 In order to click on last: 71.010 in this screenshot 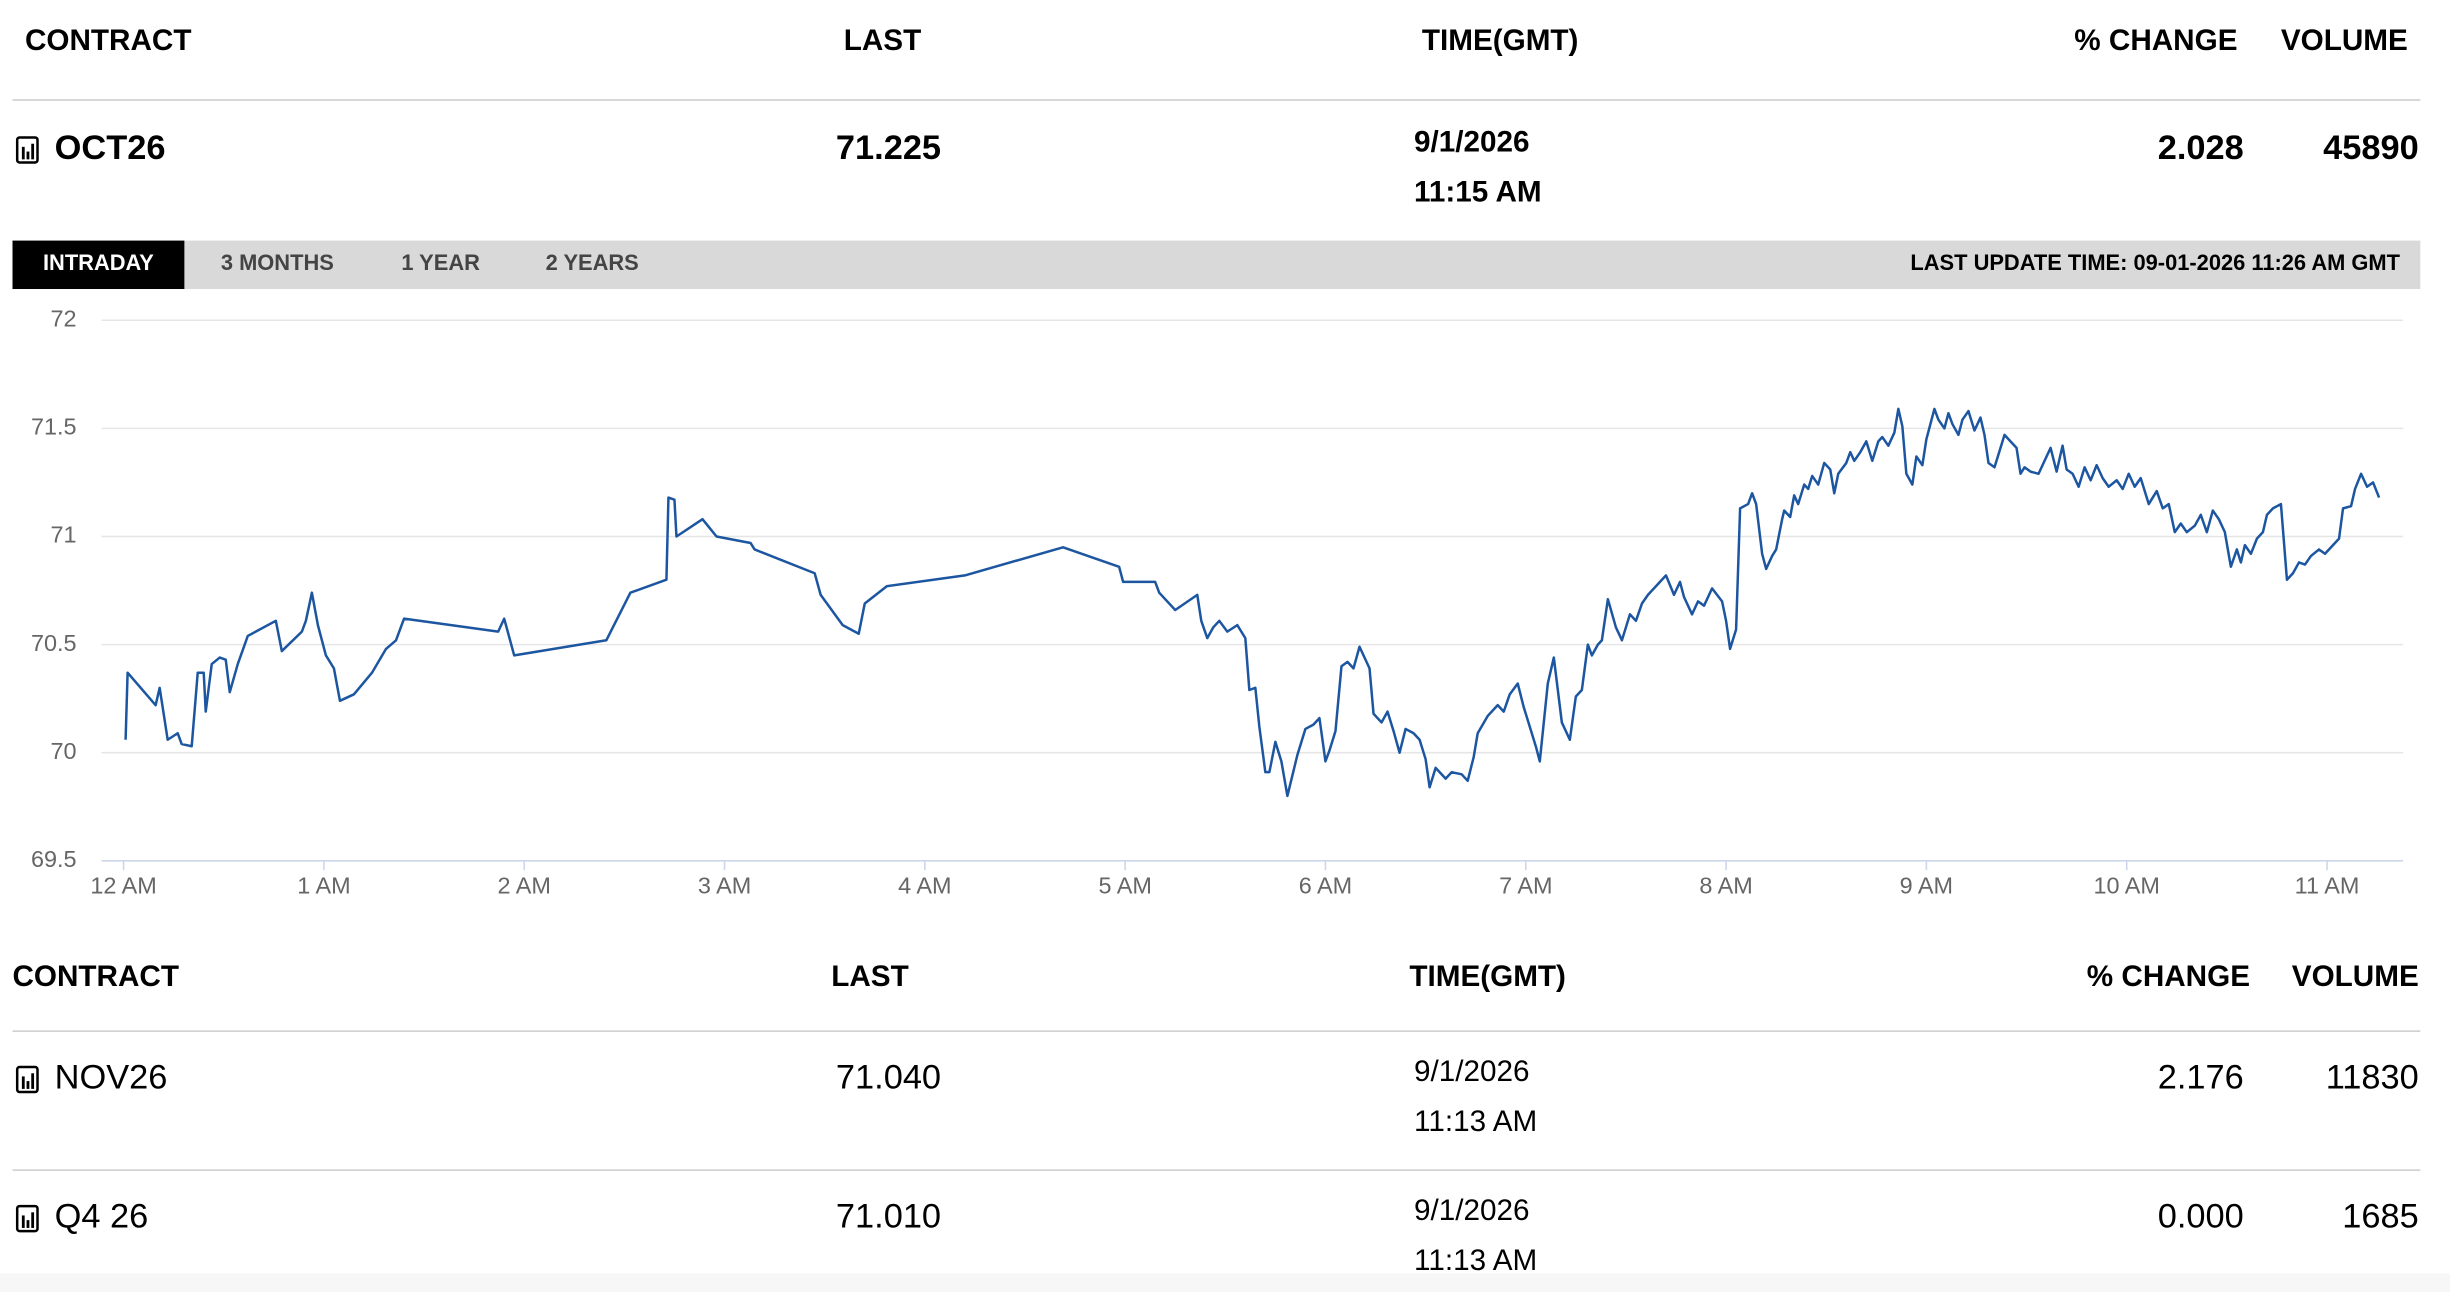, I will do `click(888, 1217)`.